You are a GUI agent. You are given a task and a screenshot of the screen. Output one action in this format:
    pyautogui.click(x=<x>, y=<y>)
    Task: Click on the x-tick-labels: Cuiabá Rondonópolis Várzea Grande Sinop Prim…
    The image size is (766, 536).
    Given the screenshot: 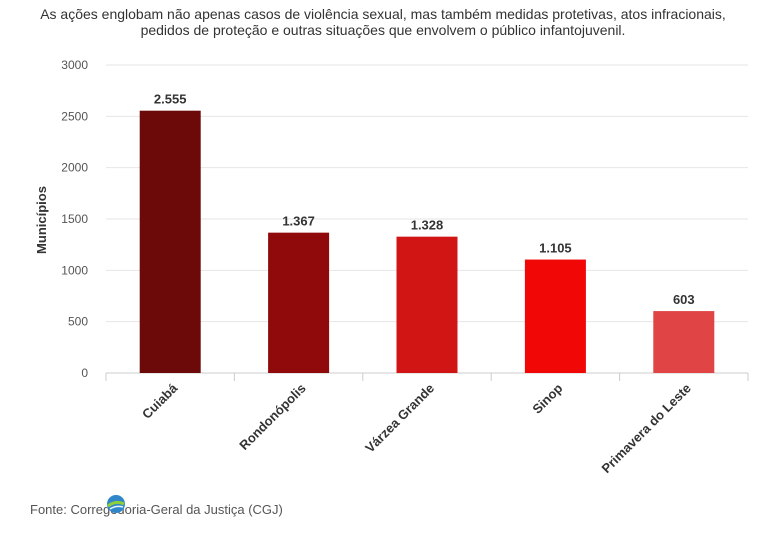 What is the action you would take?
    pyautogui.click(x=416, y=428)
    